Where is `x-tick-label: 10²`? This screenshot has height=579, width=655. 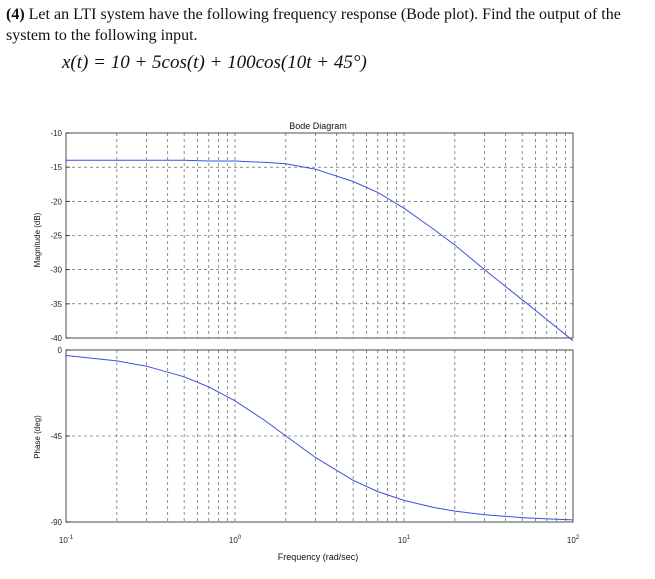
x-tick-label: 10² is located at coordinates (573, 540).